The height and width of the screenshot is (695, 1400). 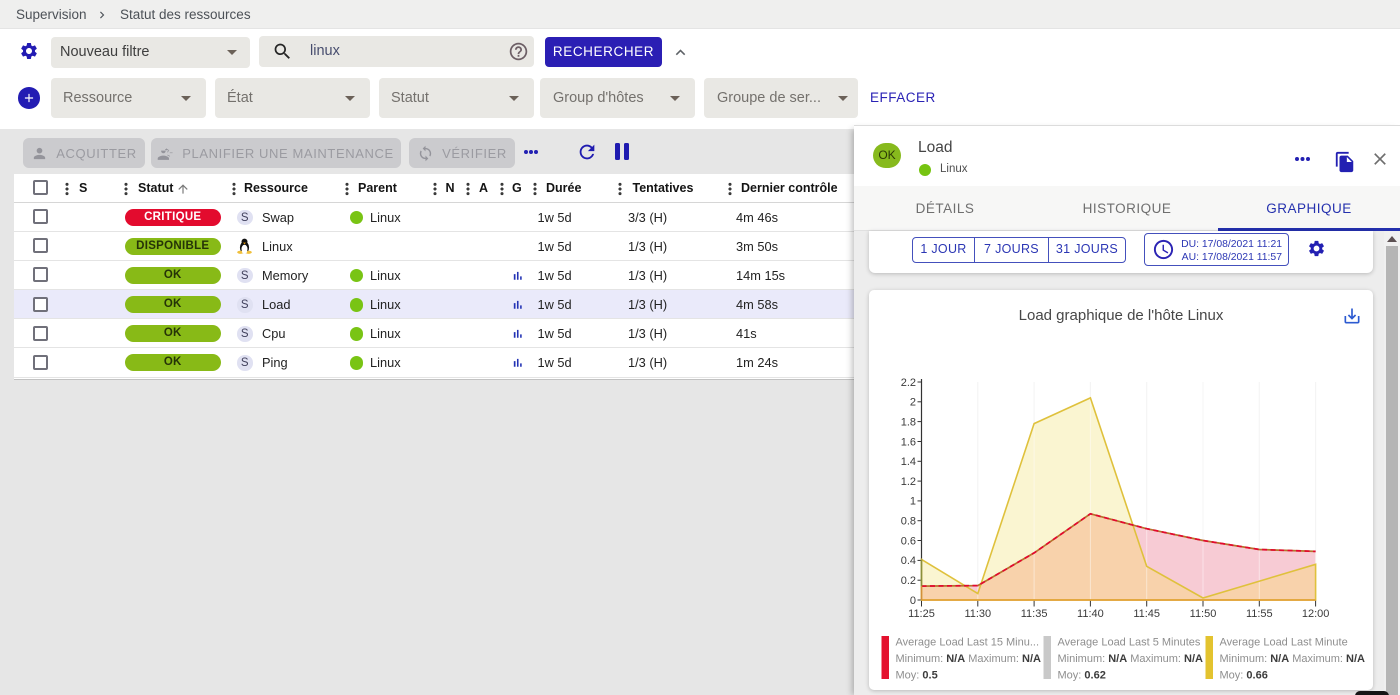 What do you see at coordinates (908, 422) in the screenshot?
I see `svg-text: 1.8` at bounding box center [908, 422].